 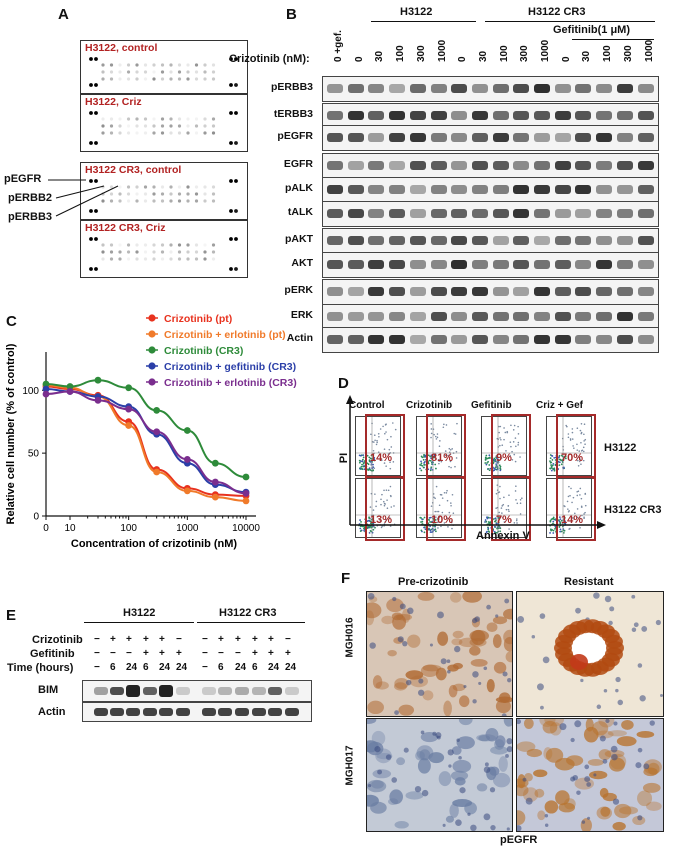 I want to click on apoptosis-percent: 10%, so click(x=442, y=520).